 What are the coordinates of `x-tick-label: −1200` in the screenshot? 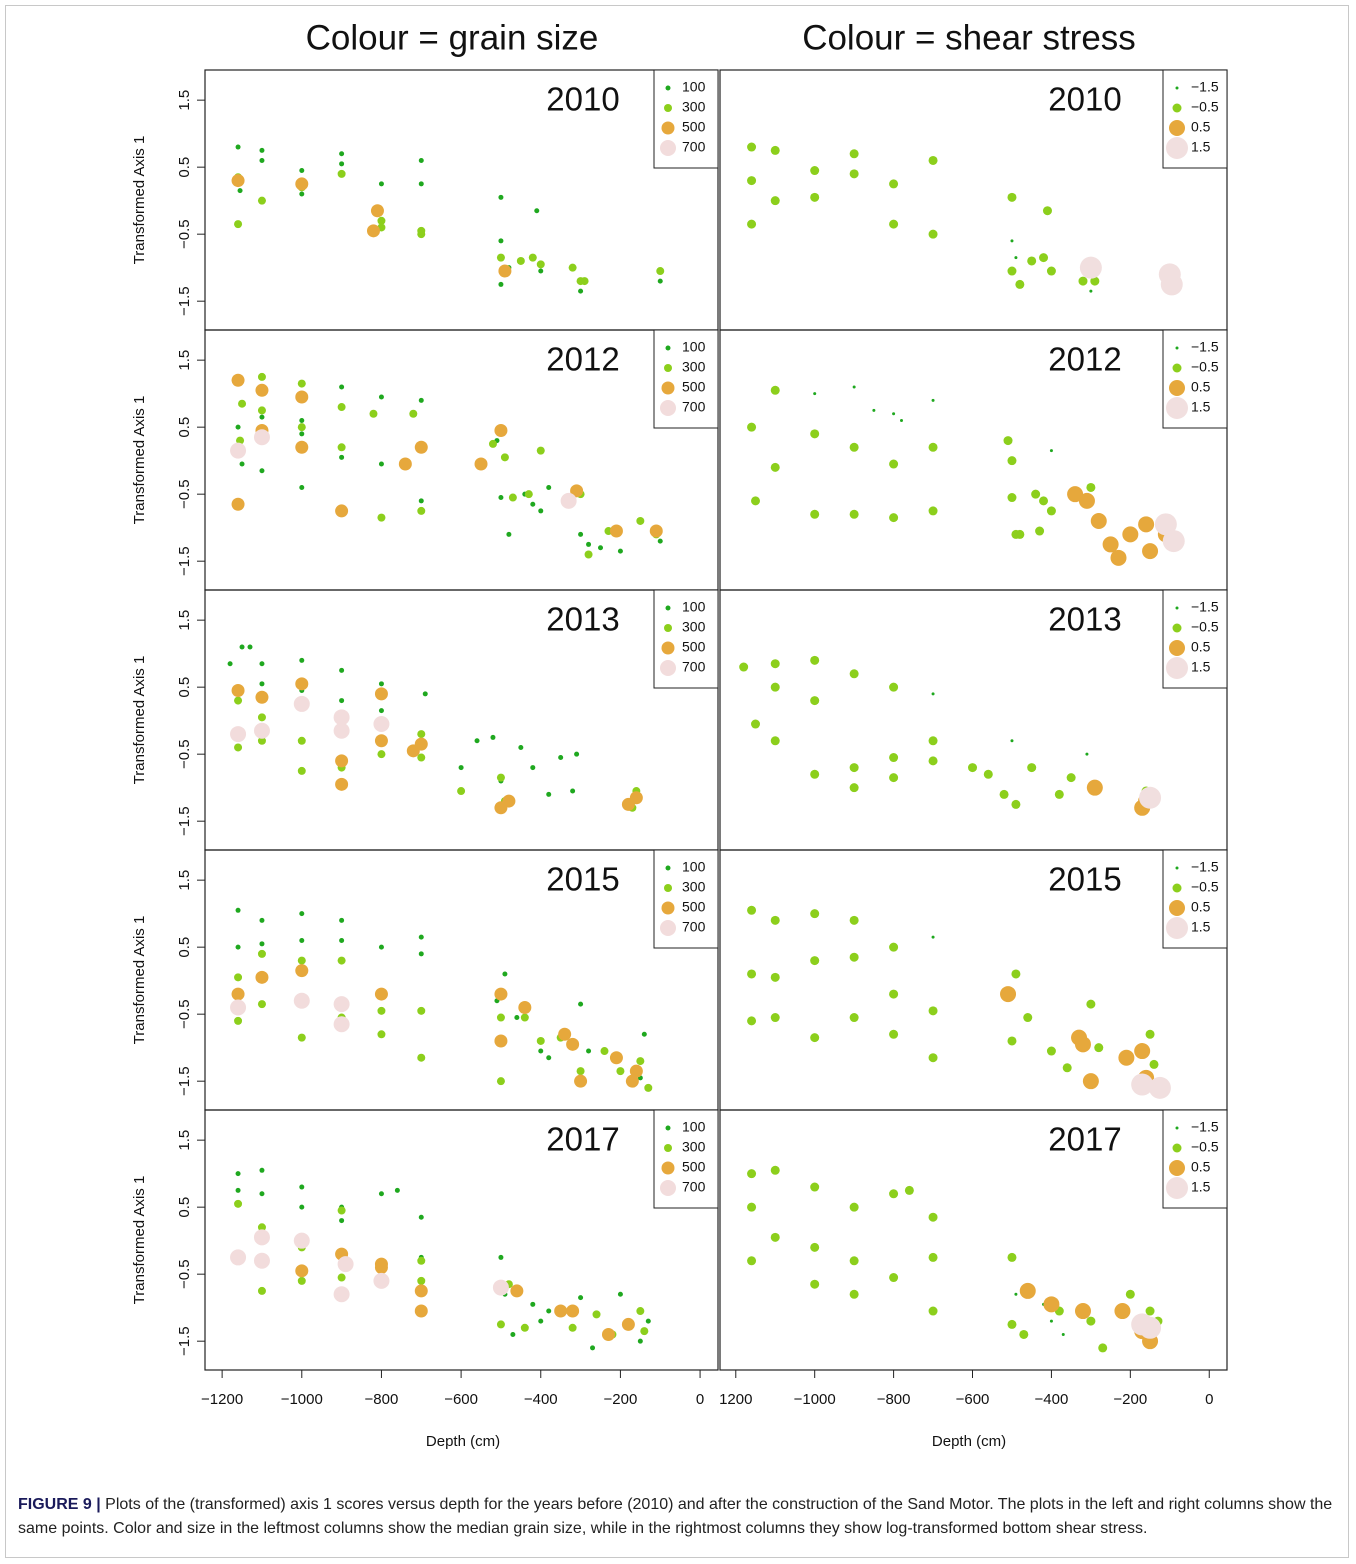 It's located at (222, 1399).